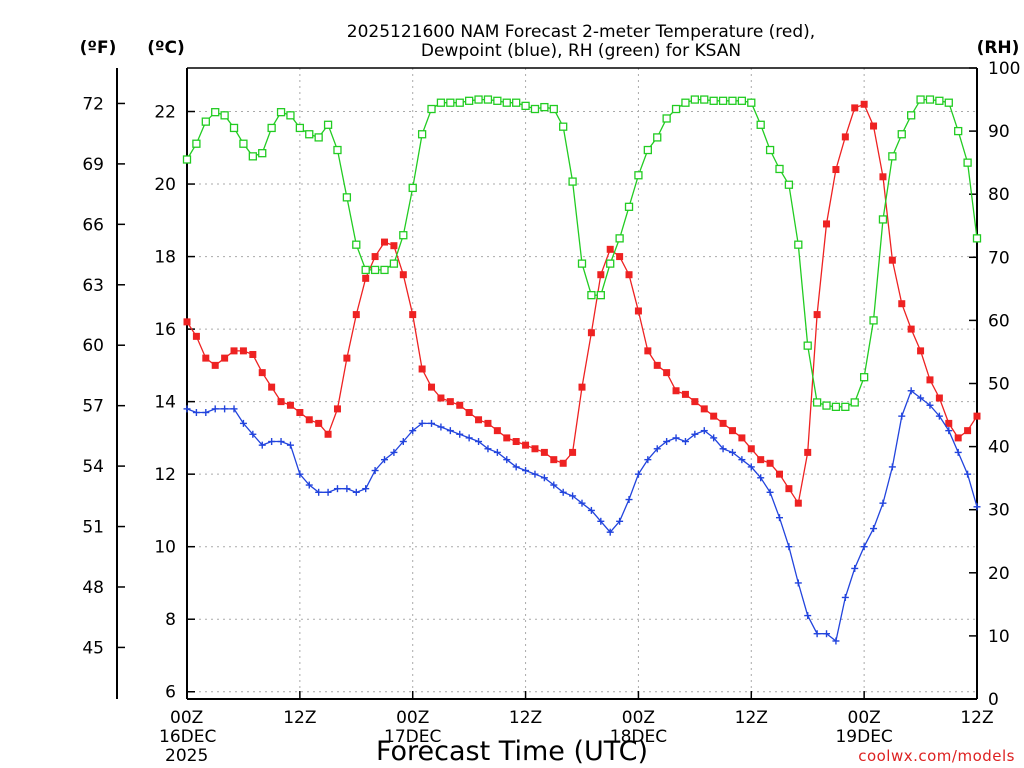  What do you see at coordinates (751, 718) in the screenshot?
I see `x-tick-label-time: 12Z` at bounding box center [751, 718].